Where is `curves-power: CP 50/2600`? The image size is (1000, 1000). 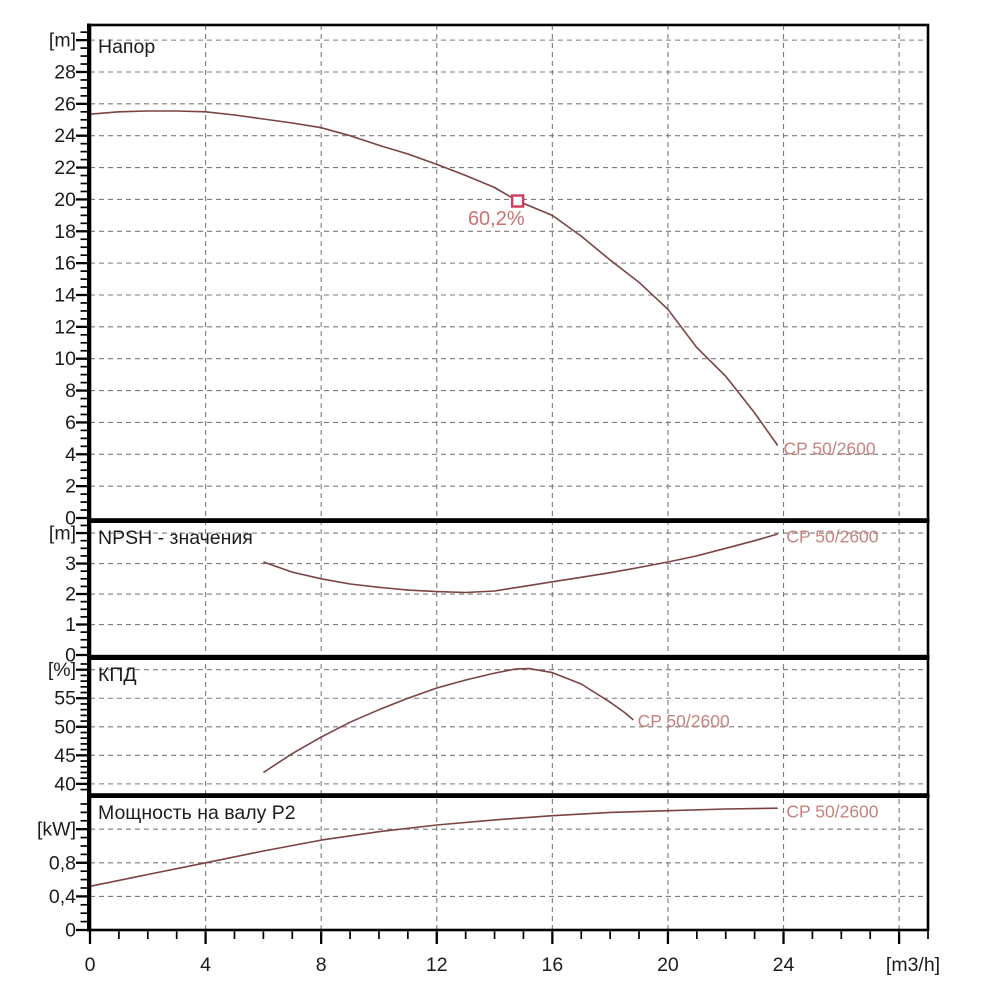
curves-power: CP 50/2600 is located at coordinates (832, 811).